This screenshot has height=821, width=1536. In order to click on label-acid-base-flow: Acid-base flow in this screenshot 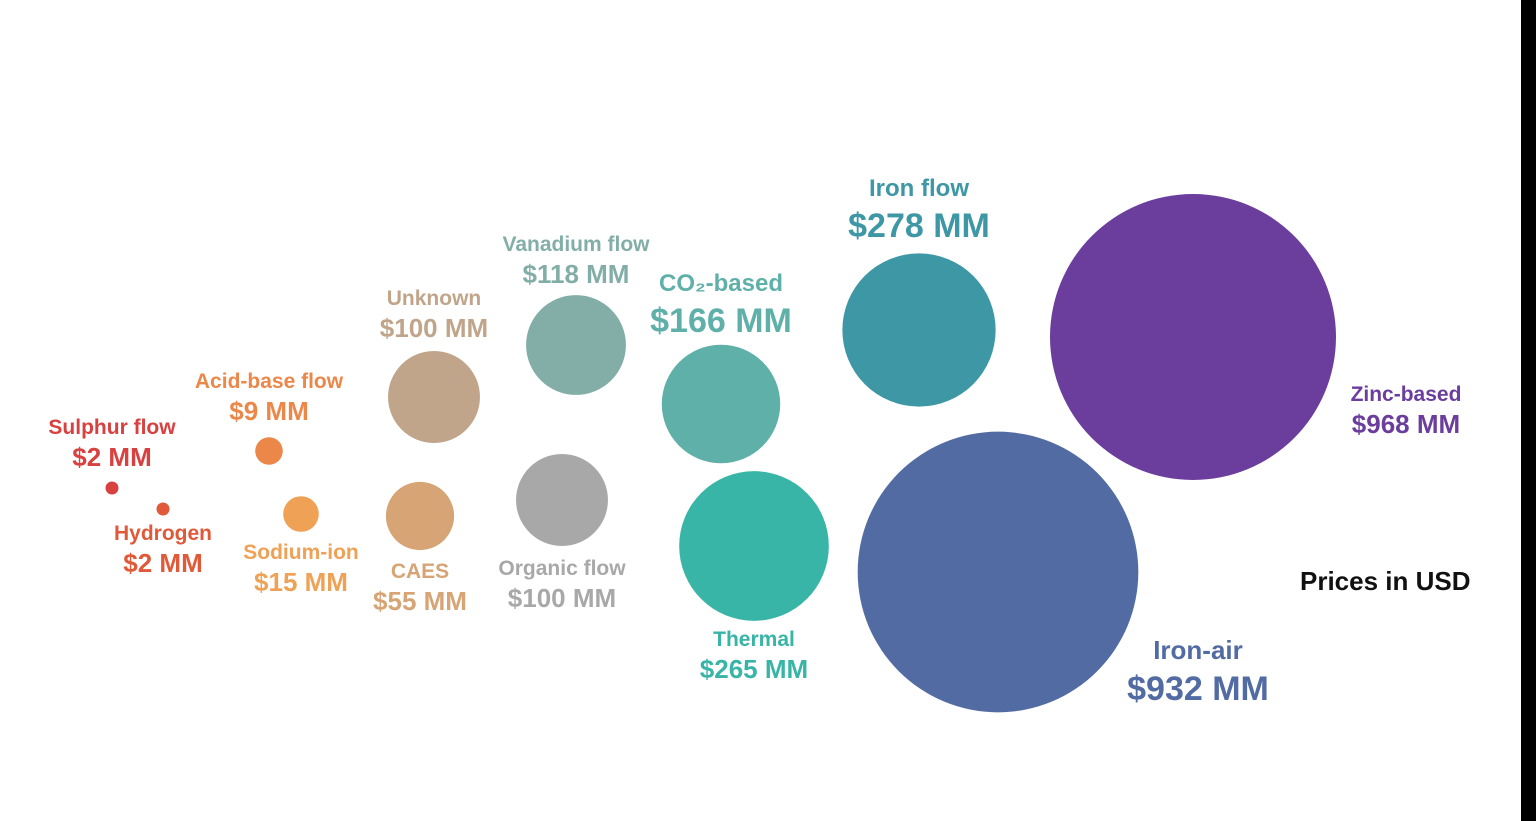, I will do `click(269, 381)`.